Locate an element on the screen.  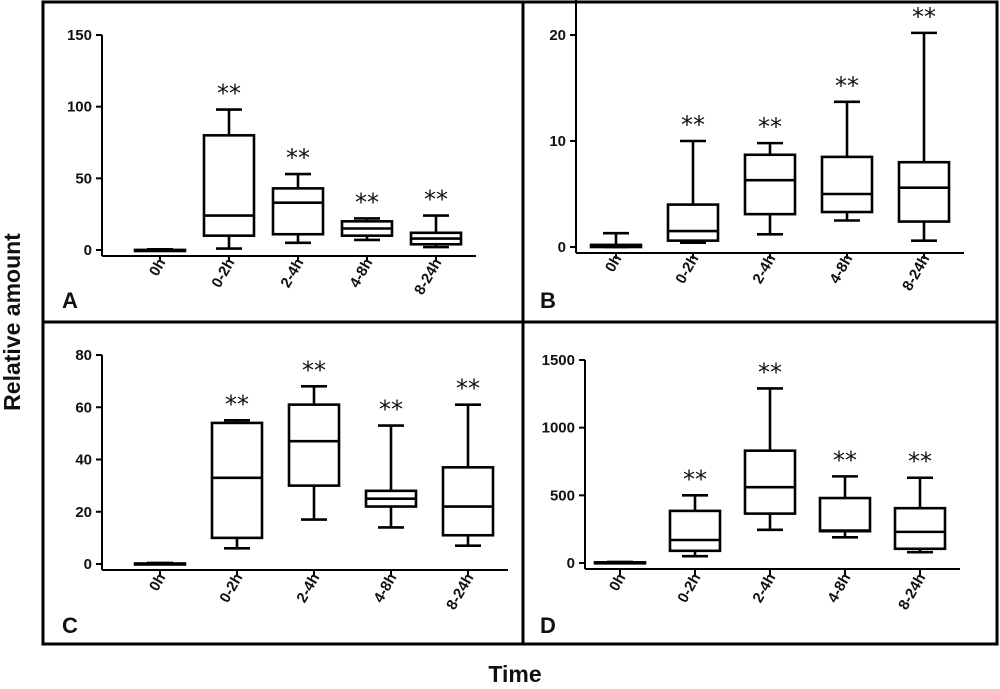
y-tick-label: 10 is located at coordinates (557, 141).